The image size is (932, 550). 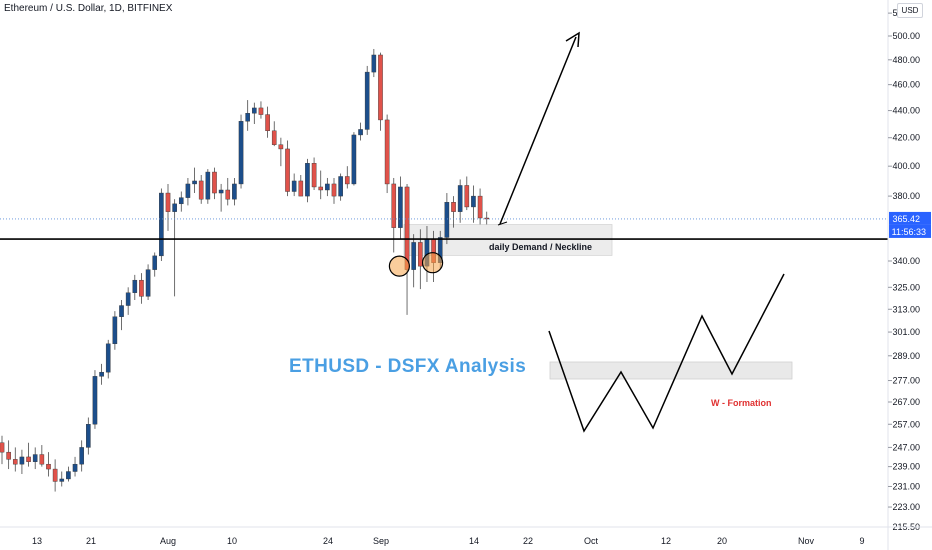 What do you see at coordinates (906, 486) in the screenshot?
I see `price-tick-label: 231.00` at bounding box center [906, 486].